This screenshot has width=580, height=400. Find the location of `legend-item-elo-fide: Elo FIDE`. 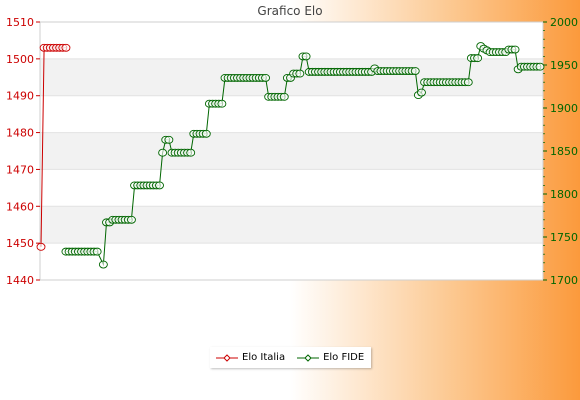

legend-item-elo-fide: Elo FIDE is located at coordinates (333, 357).